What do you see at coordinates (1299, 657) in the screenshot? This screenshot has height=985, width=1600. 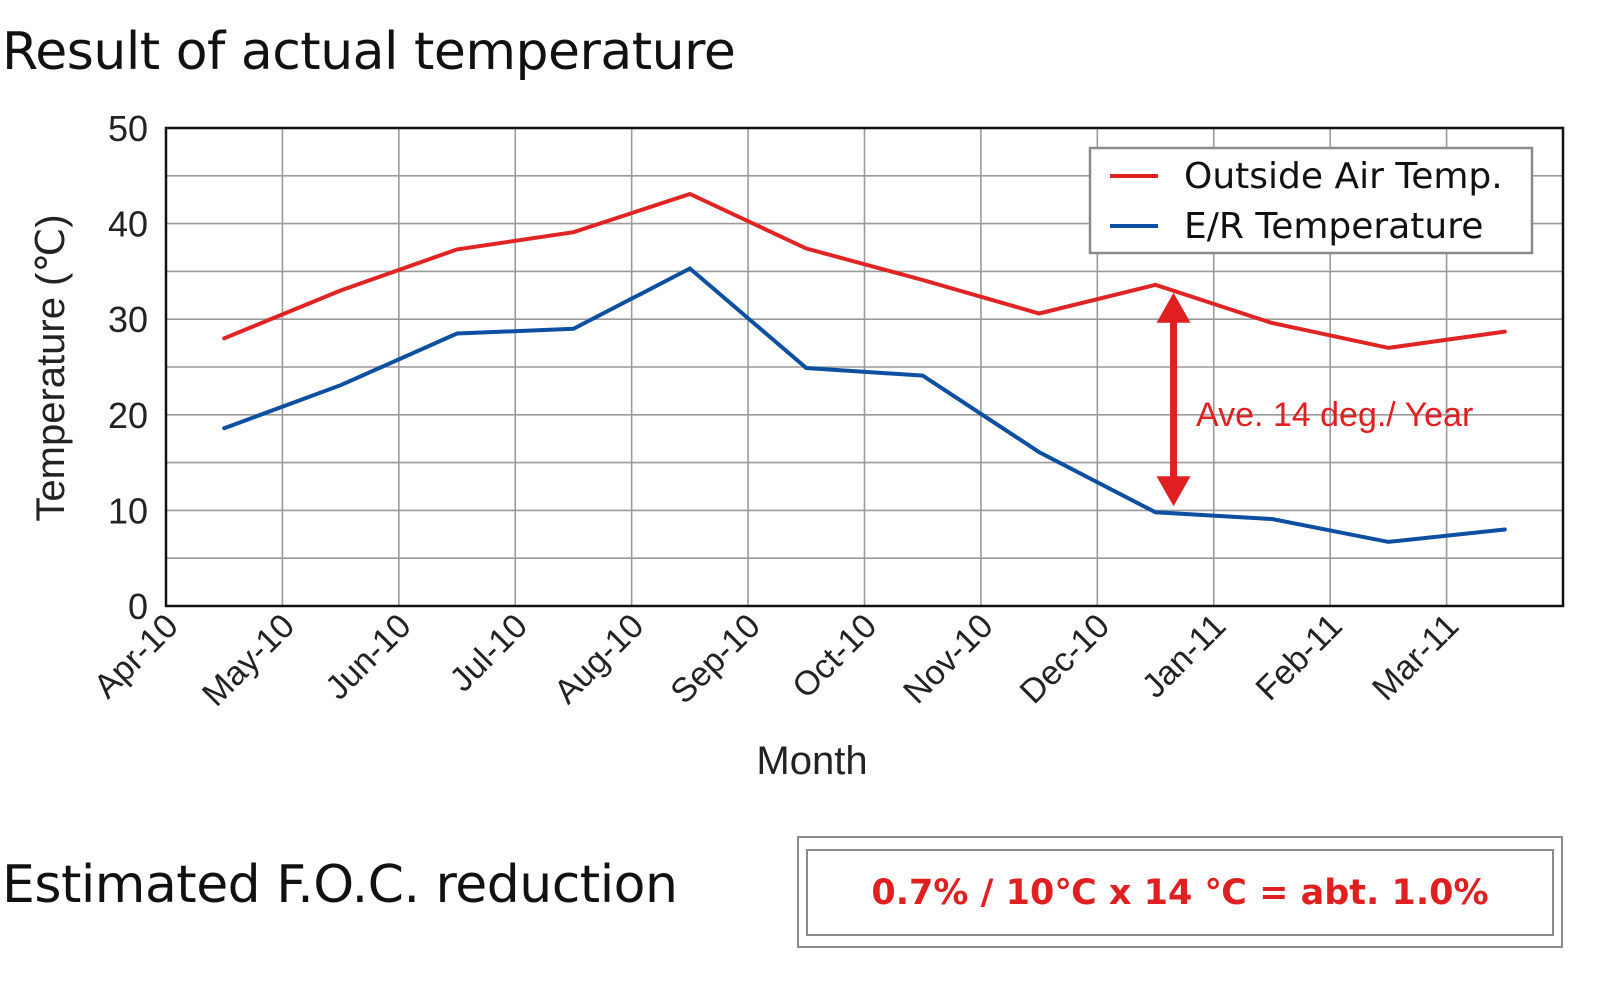 I see `x-tick-label: Feb-11` at bounding box center [1299, 657].